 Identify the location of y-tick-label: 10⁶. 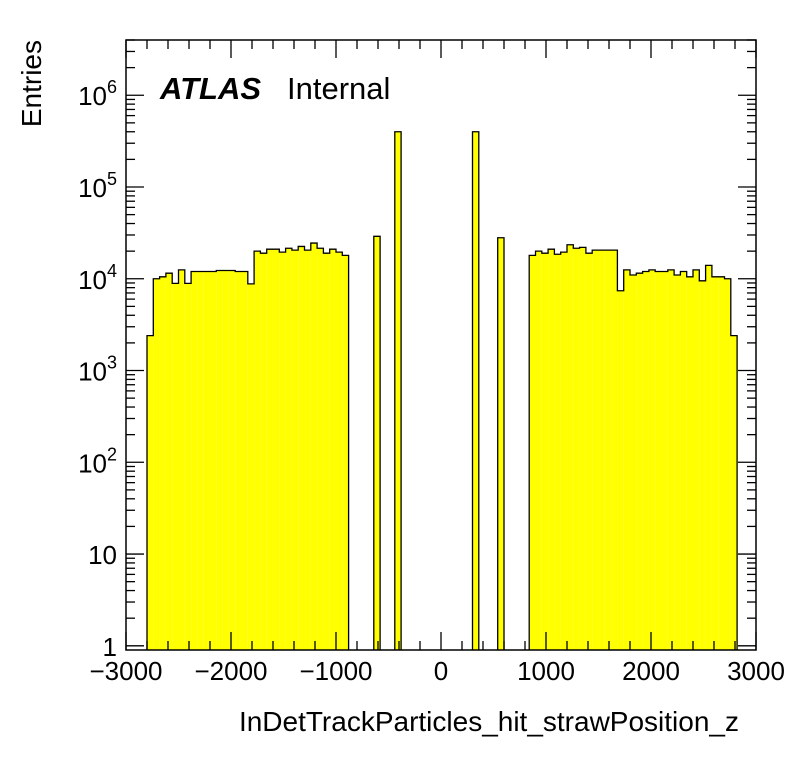
(97, 94).